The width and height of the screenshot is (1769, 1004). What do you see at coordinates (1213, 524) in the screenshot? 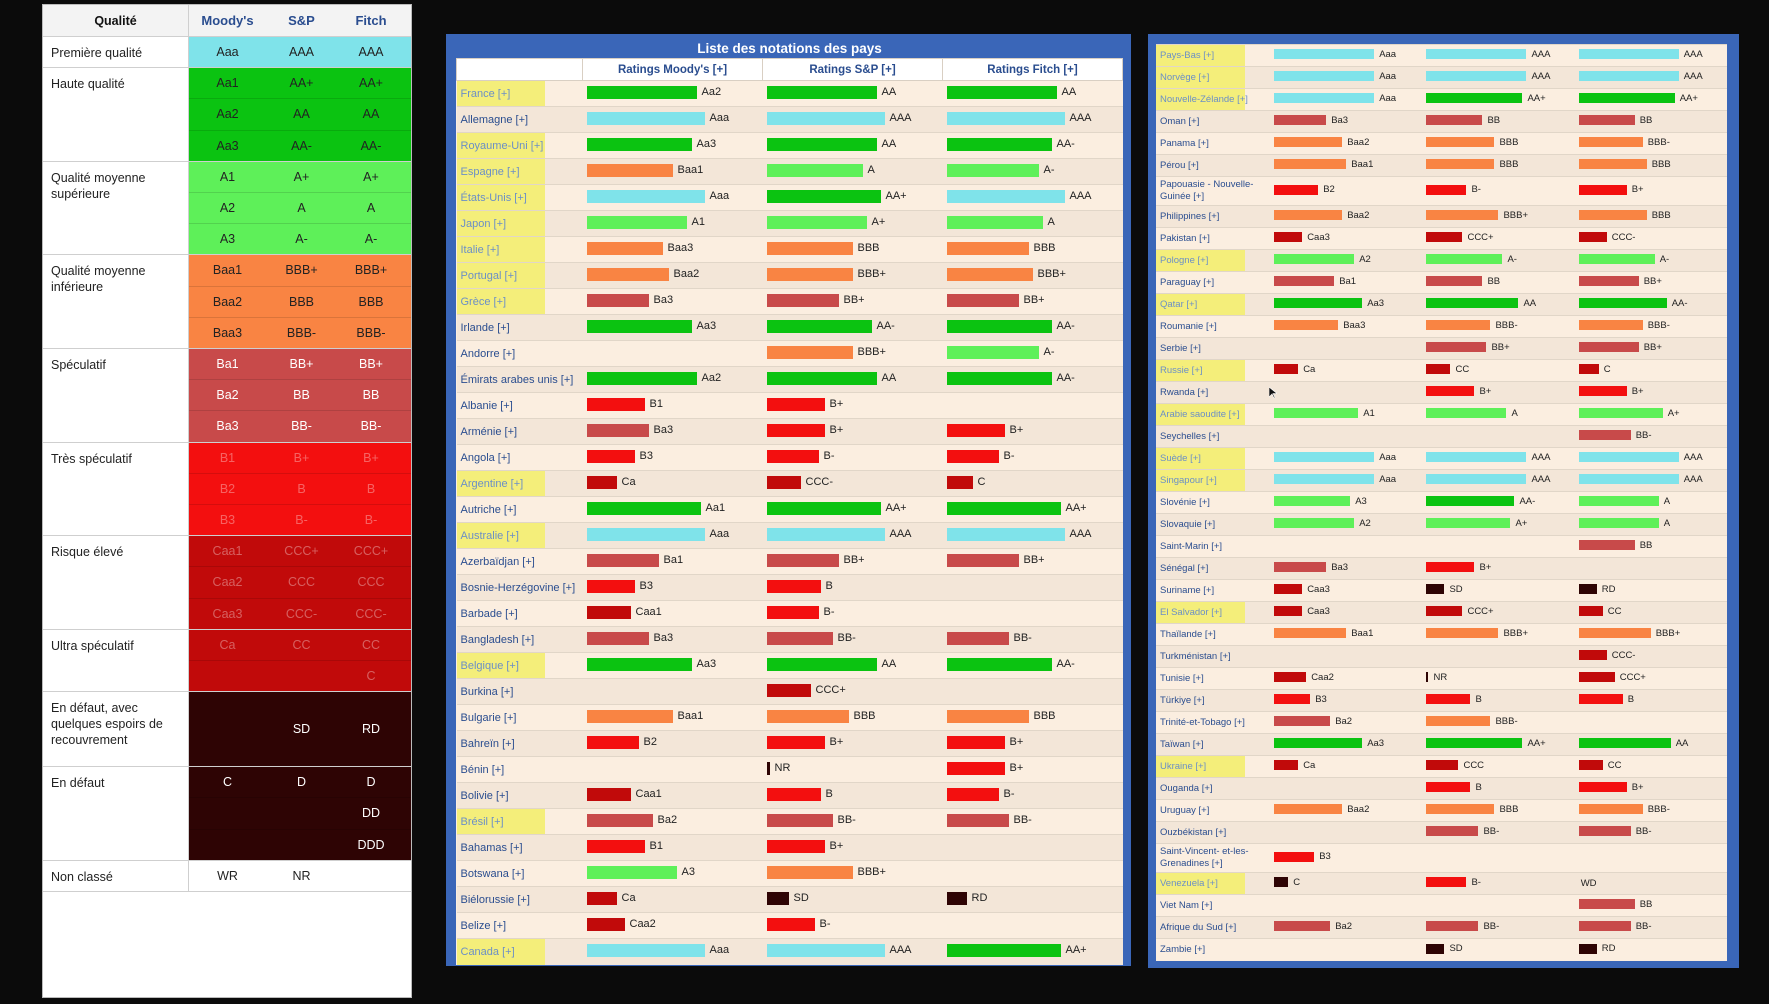
I see `country-link: Slovaquie [+]` at bounding box center [1213, 524].